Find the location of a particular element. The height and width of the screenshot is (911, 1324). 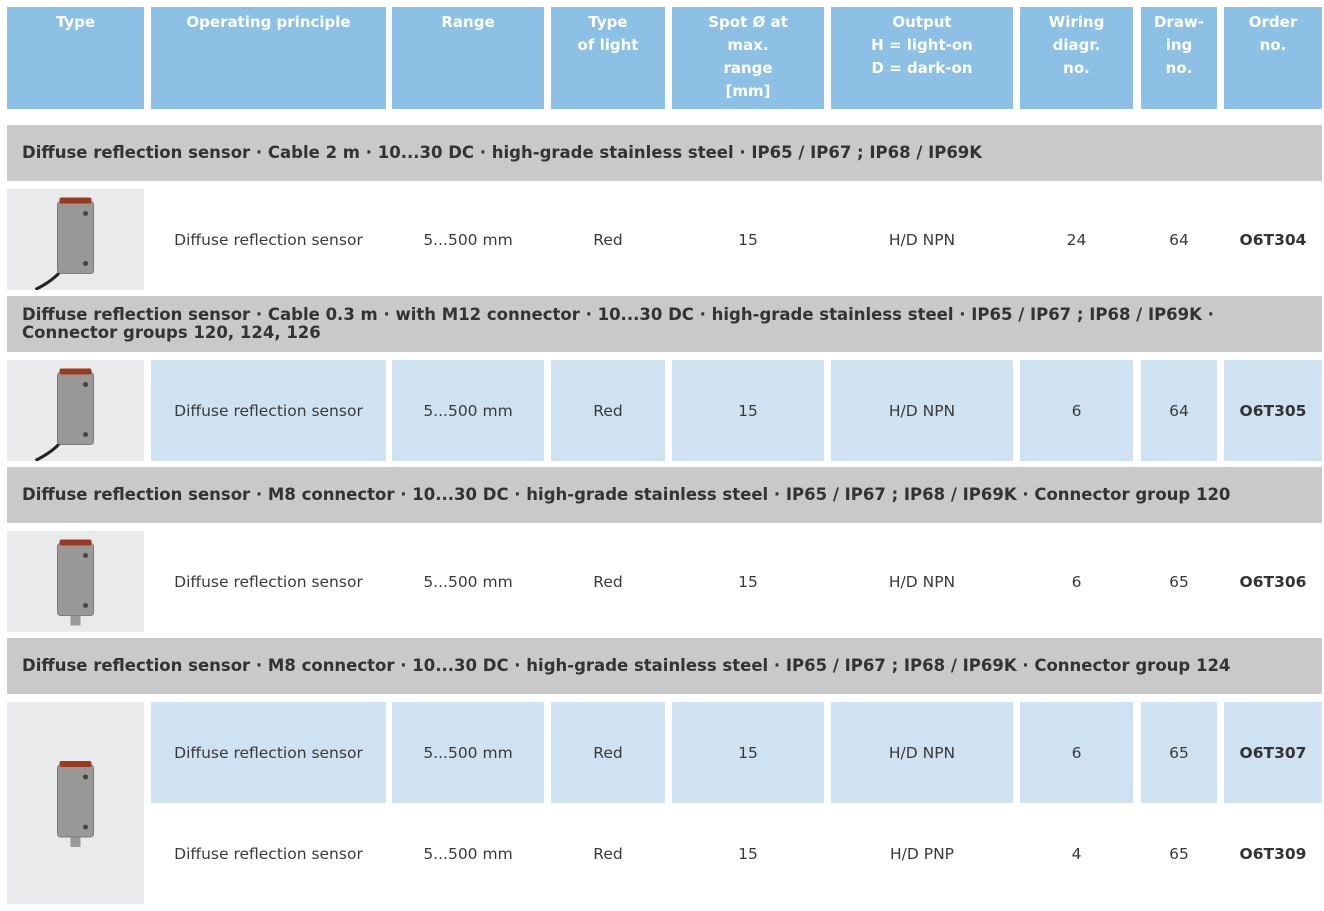

header-text: H = light-on is located at coordinates (922, 45).